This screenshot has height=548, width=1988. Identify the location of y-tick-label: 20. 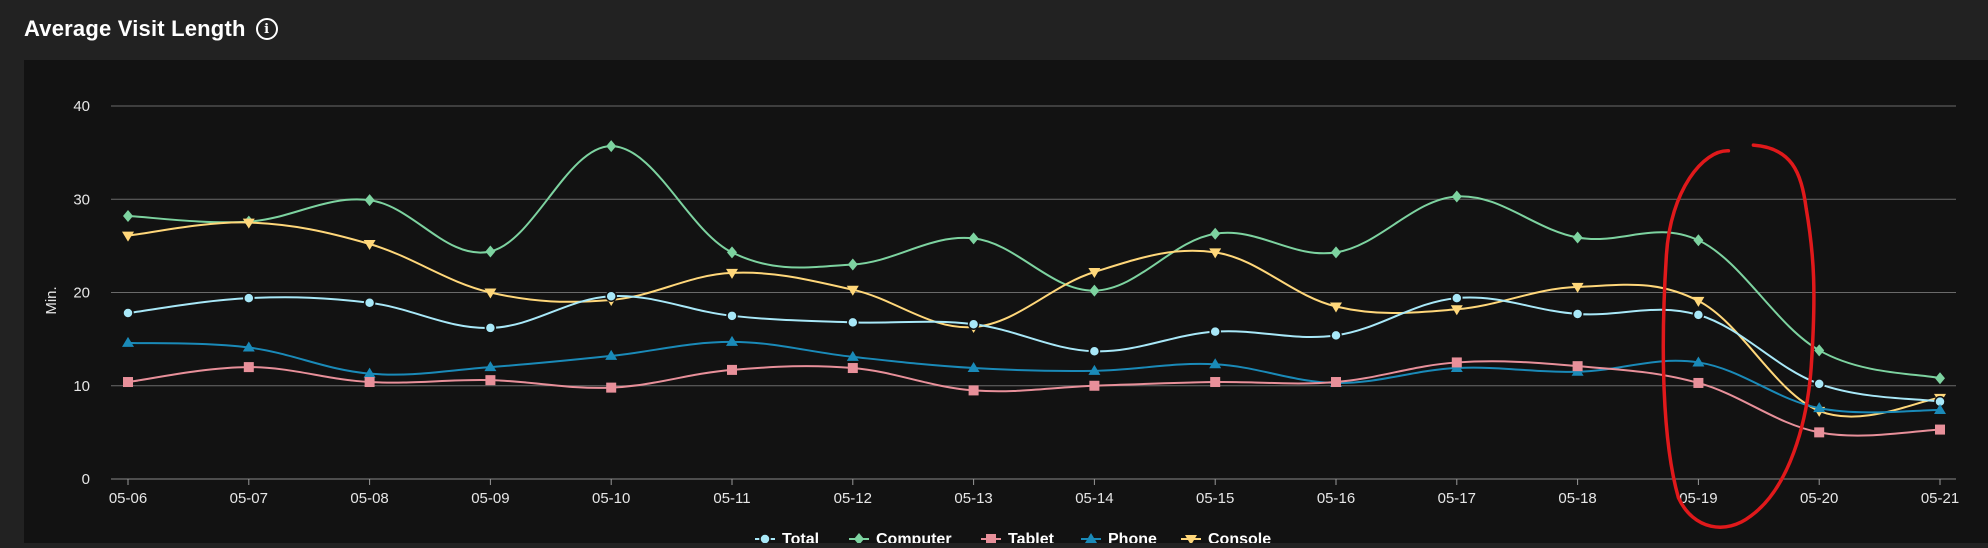
(81, 293).